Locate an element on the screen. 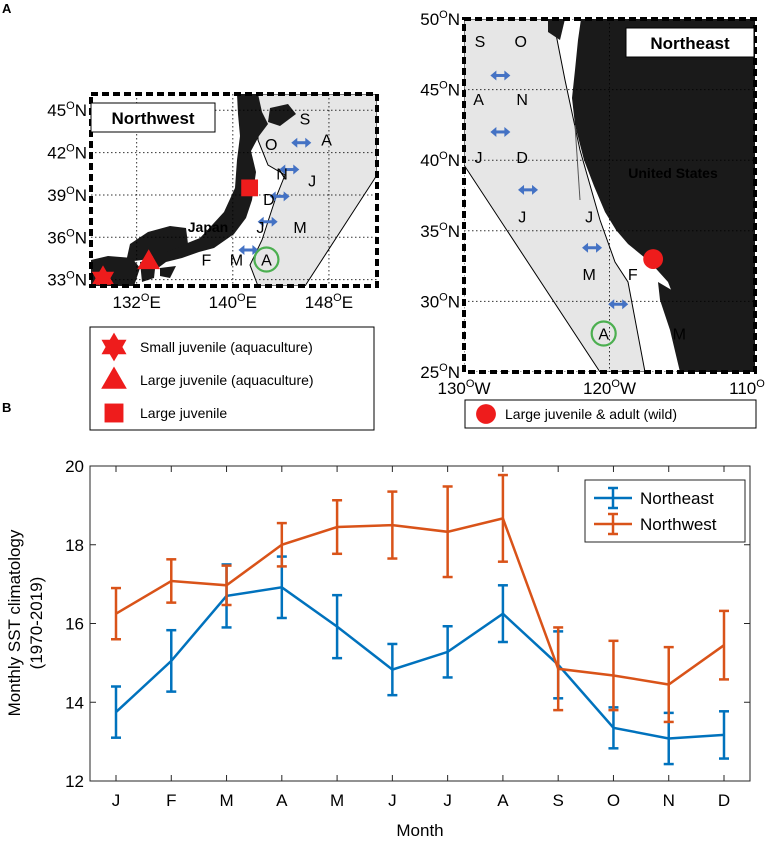 The height and width of the screenshot is (841, 765). north-america-landmass is located at coordinates (651, 195).